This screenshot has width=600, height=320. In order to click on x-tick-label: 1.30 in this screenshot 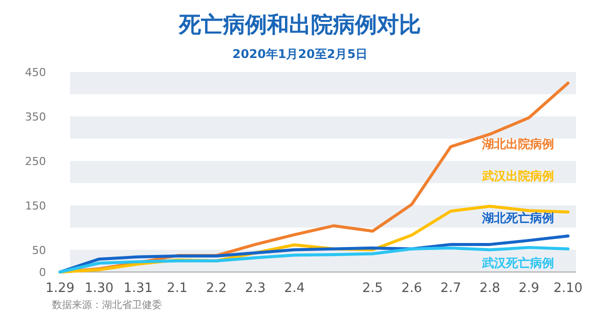, I will do `click(99, 288)`.